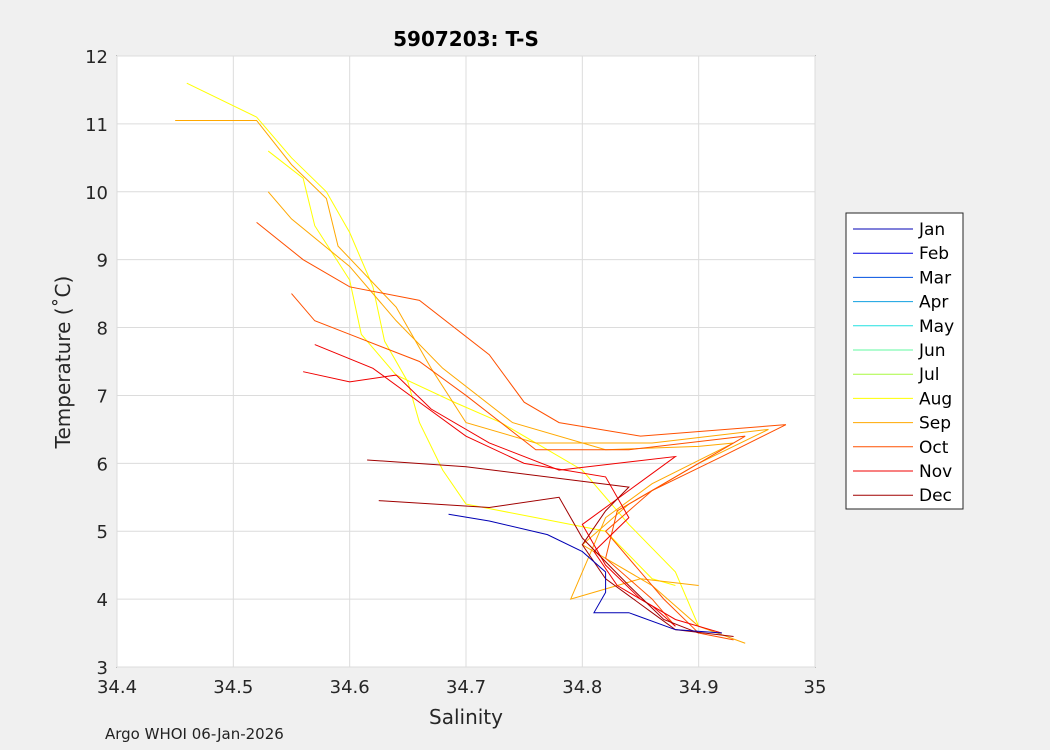 This screenshot has height=750, width=1050. What do you see at coordinates (350, 687) in the screenshot?
I see `x-tick-label: 34.6` at bounding box center [350, 687].